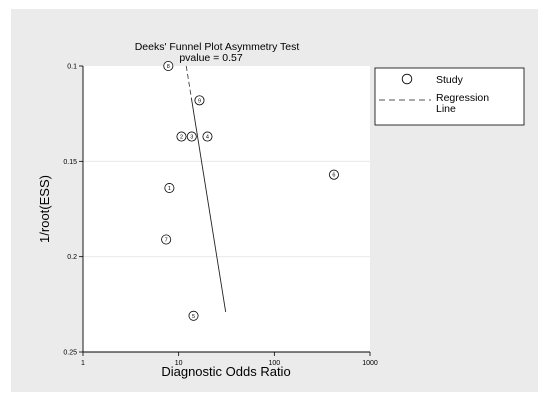  I want to click on x-tick-label: 1, so click(83, 363).